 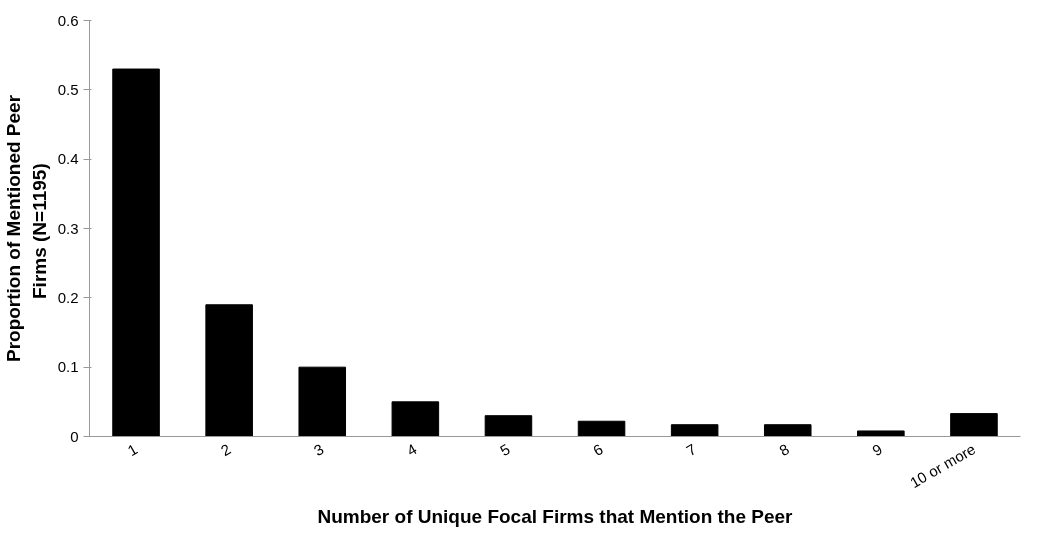 I want to click on y-tick-label: 0.3, so click(x=68, y=228).